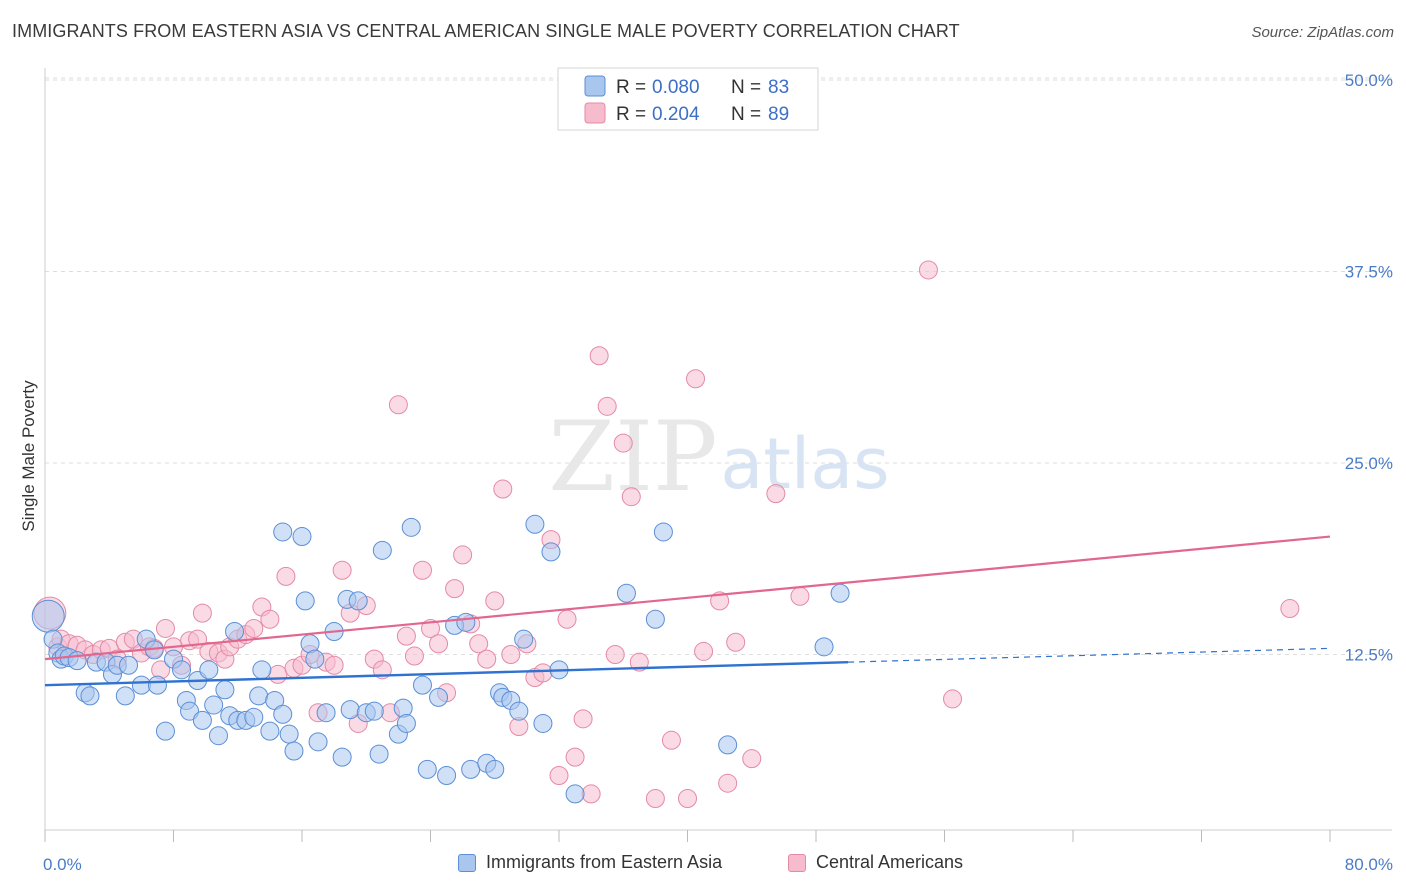 This screenshot has height=892, width=1406. What do you see at coordinates (604, 862) in the screenshot?
I see `bottom-legend-label-eastern-asia: Immigrants from Eastern Asia` at bounding box center [604, 862].